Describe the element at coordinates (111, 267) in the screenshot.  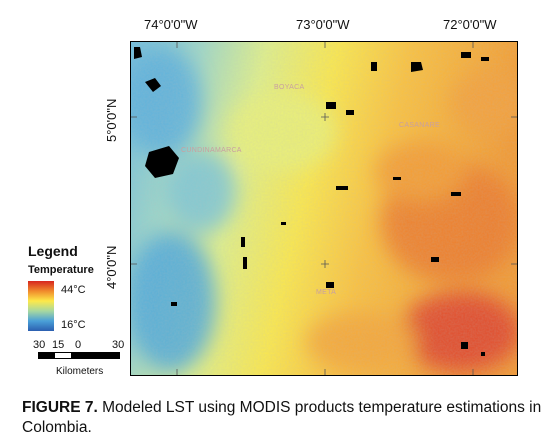
I see `latitude-label-4n: 4°0'0"N` at that location.